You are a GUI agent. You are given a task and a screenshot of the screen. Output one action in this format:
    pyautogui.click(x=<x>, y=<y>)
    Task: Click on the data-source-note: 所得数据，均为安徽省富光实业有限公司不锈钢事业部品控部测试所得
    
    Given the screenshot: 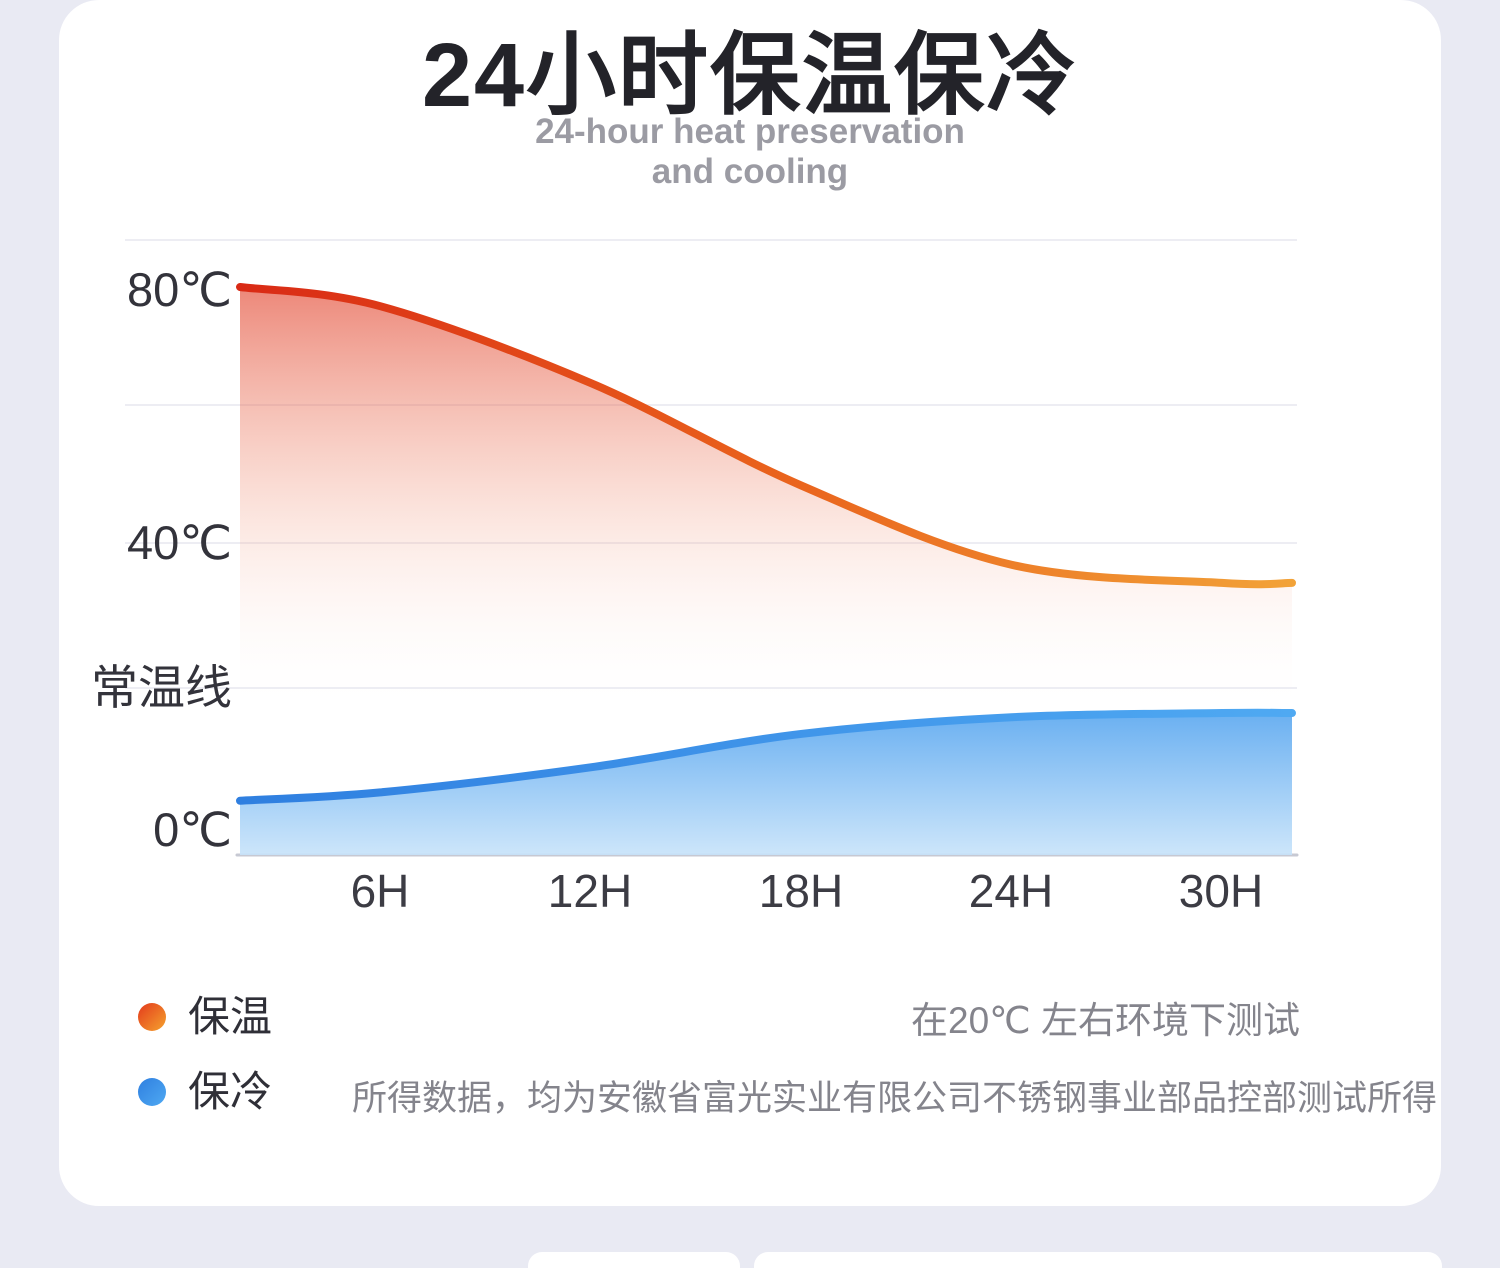 What is the action you would take?
    pyautogui.click(x=895, y=1098)
    